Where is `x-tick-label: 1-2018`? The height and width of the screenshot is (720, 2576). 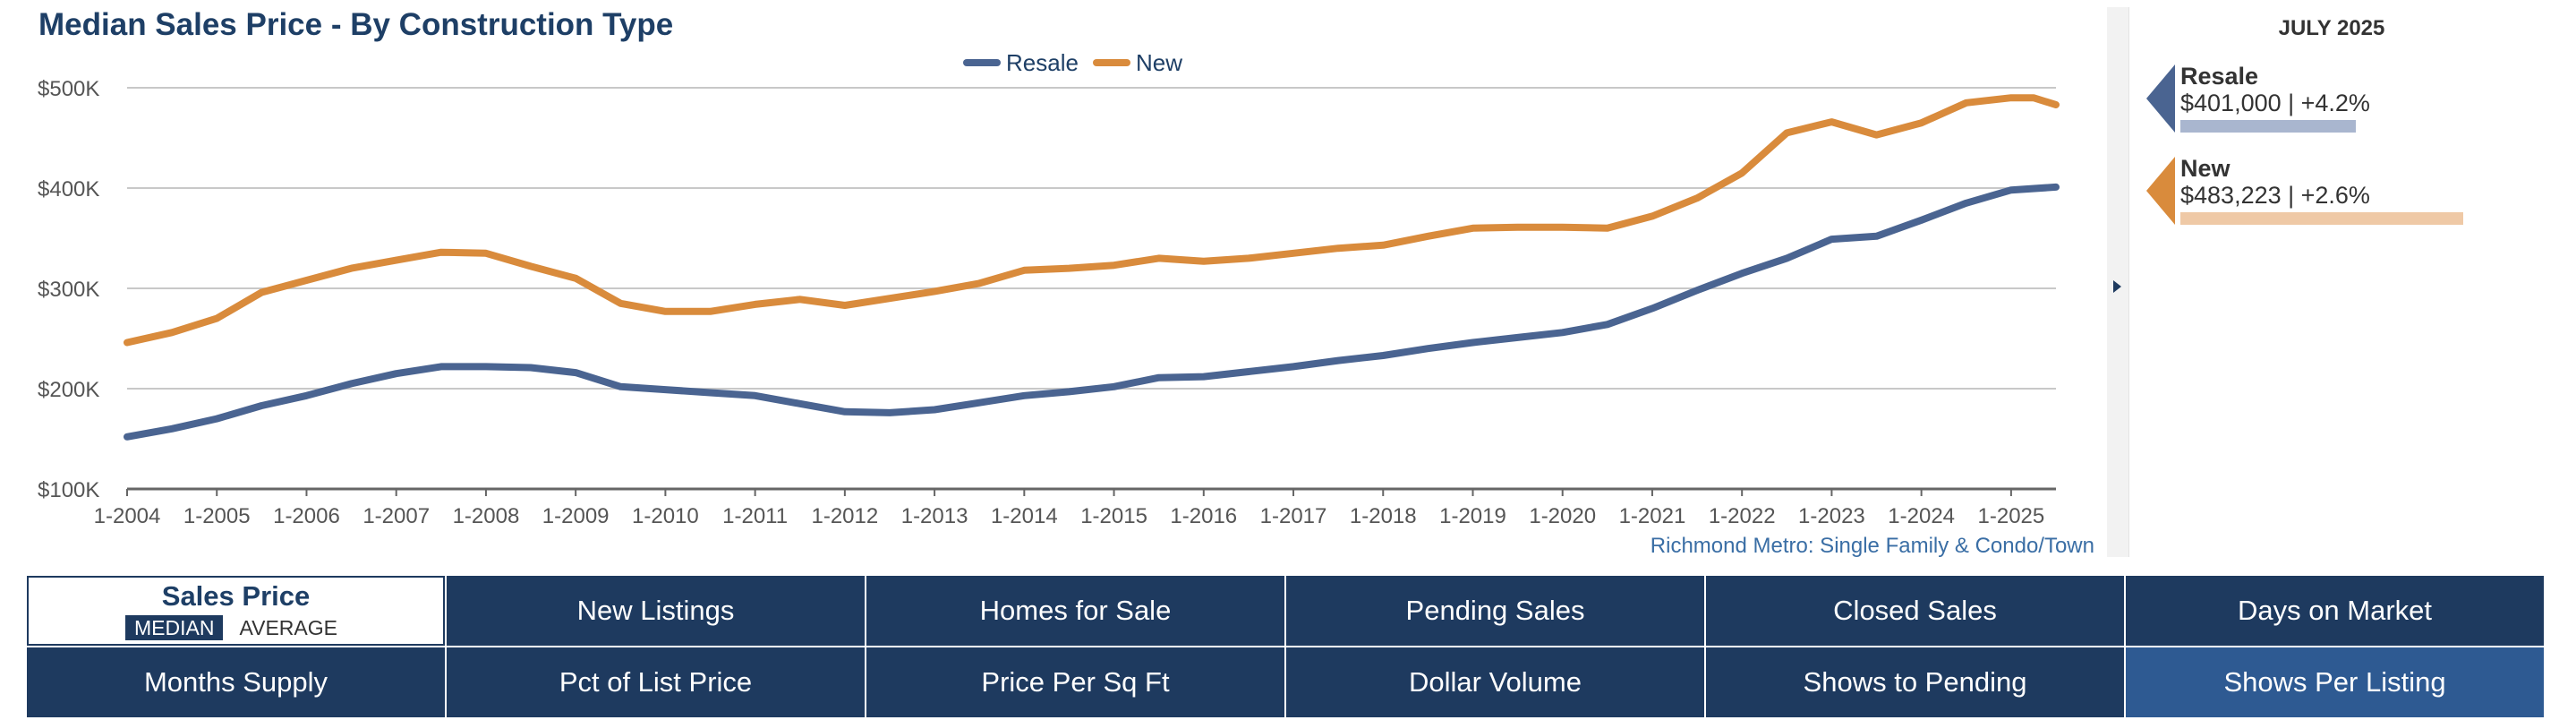
x-tick-label: 1-2018 is located at coordinates (1383, 516).